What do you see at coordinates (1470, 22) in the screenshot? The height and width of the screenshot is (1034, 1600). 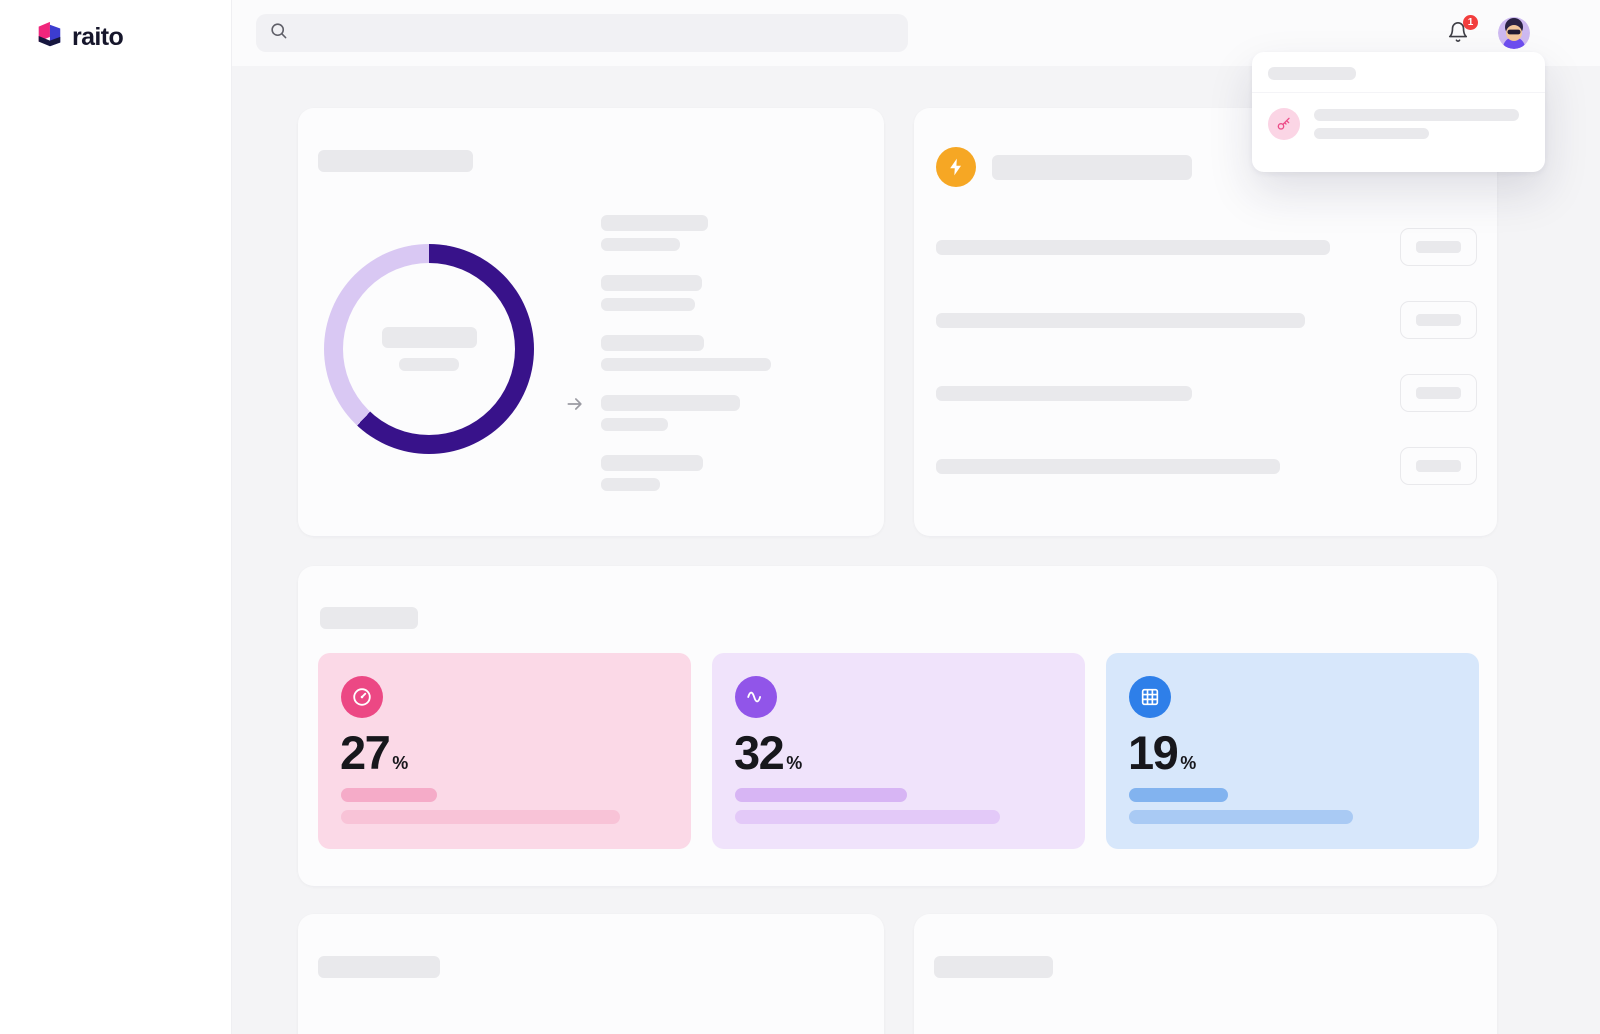 I see `notification-badge: 1` at bounding box center [1470, 22].